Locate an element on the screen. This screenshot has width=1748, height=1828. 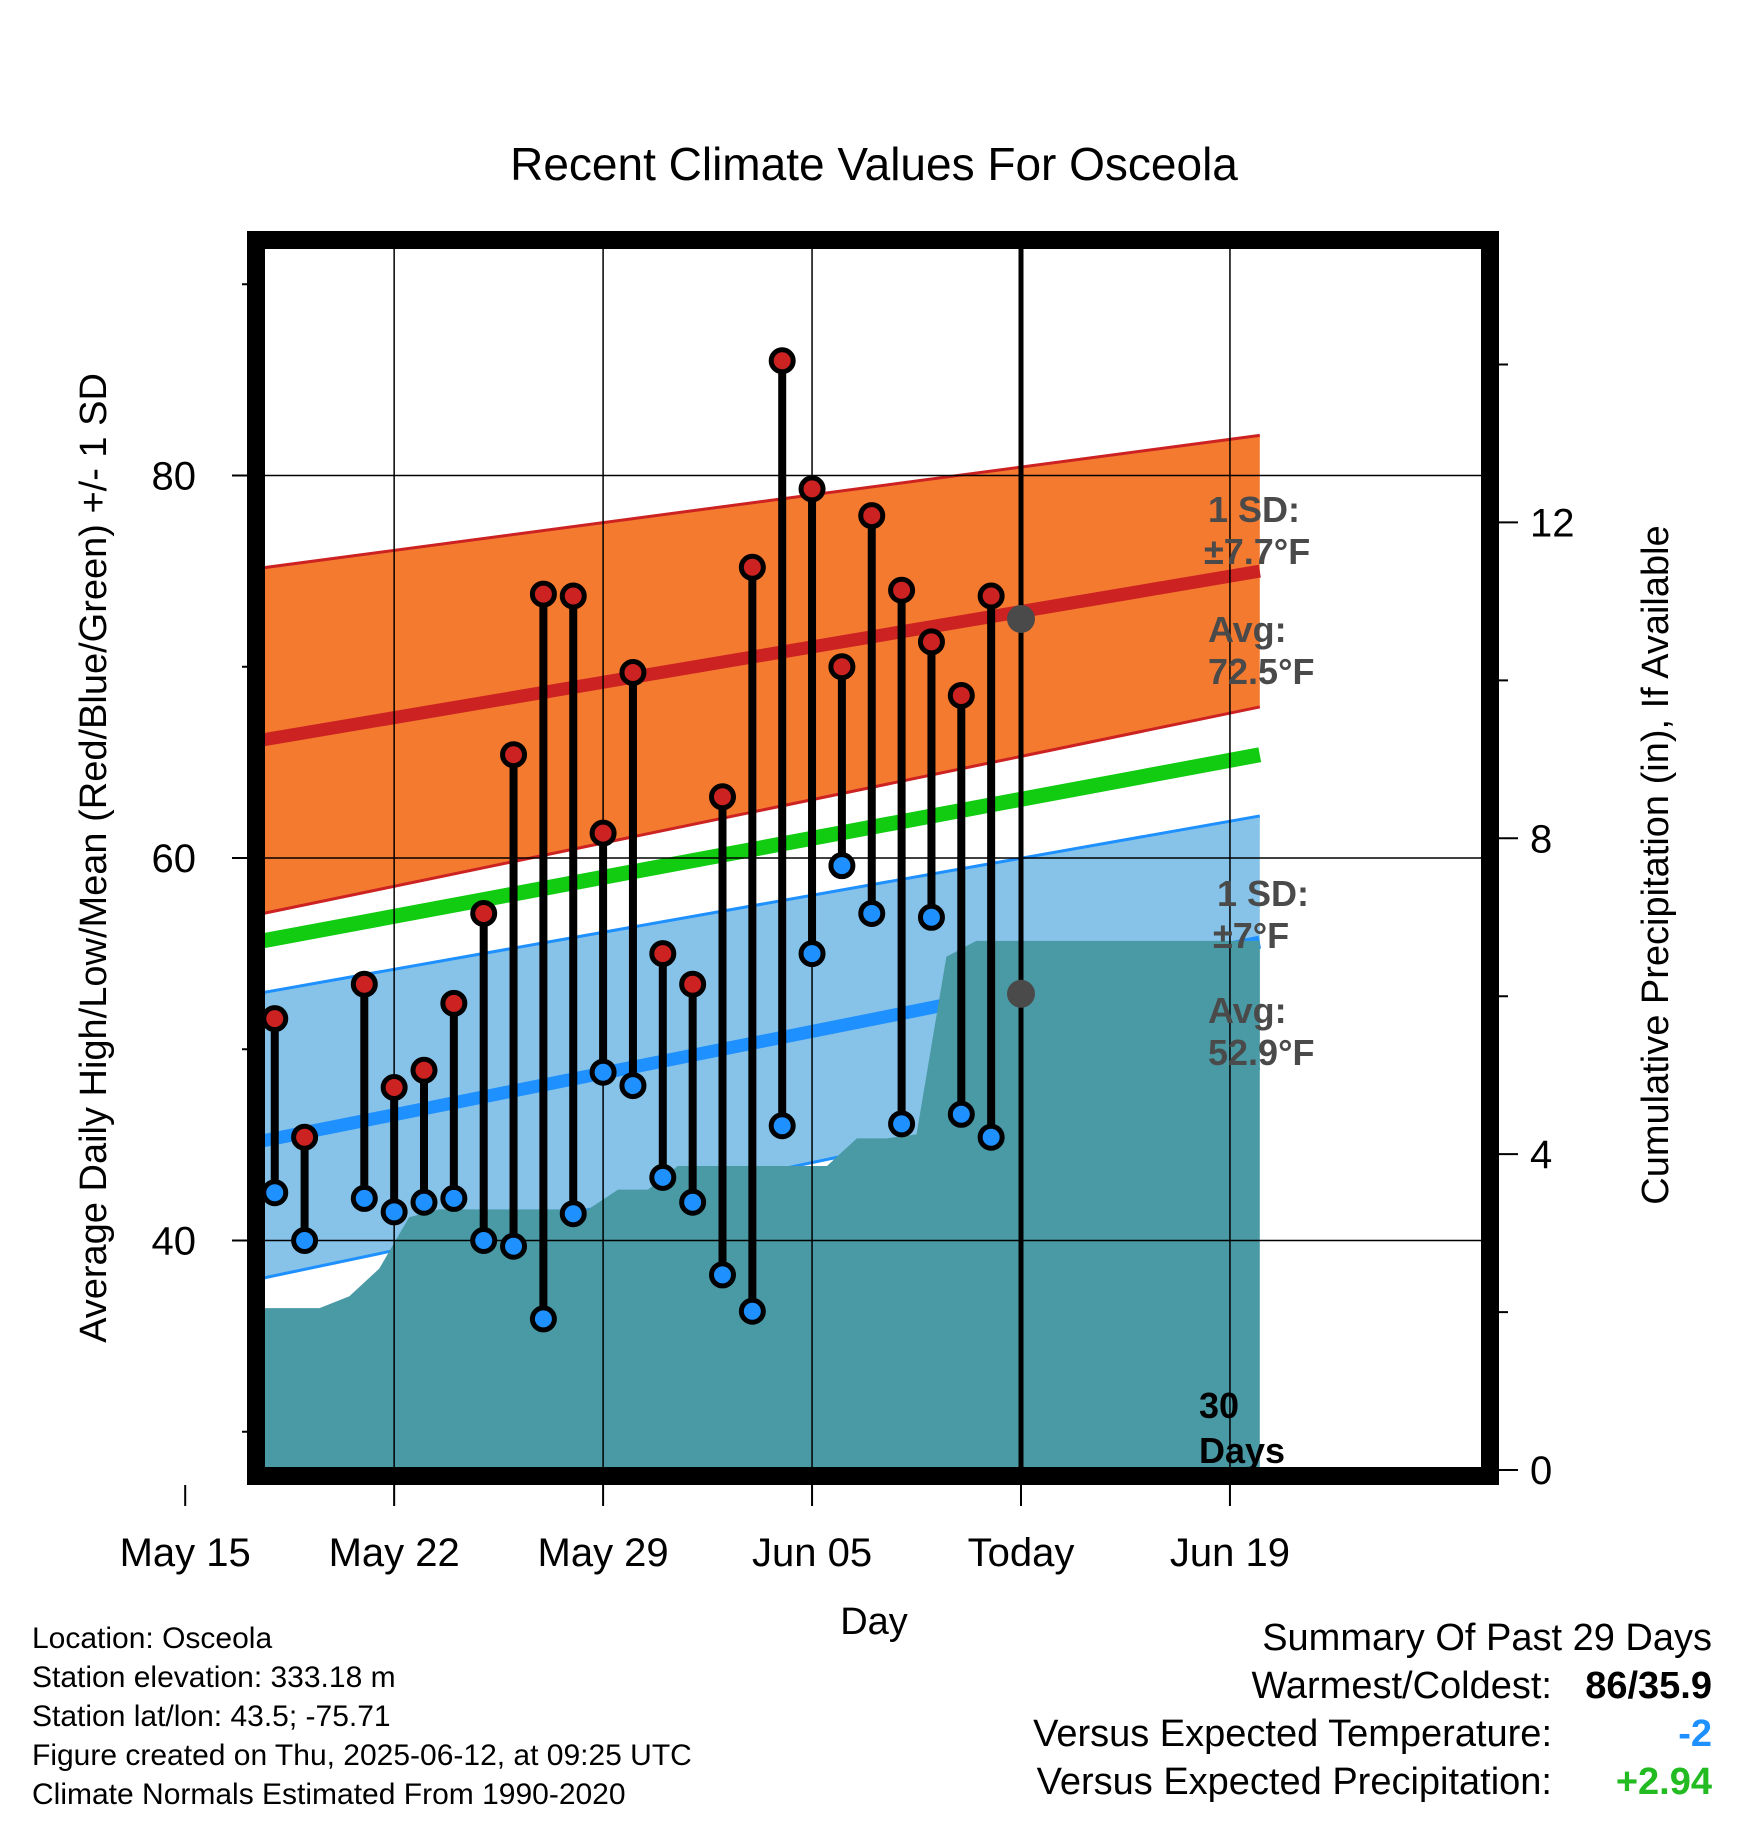
high-sd-label: 1 SD: is located at coordinates (1254, 509).